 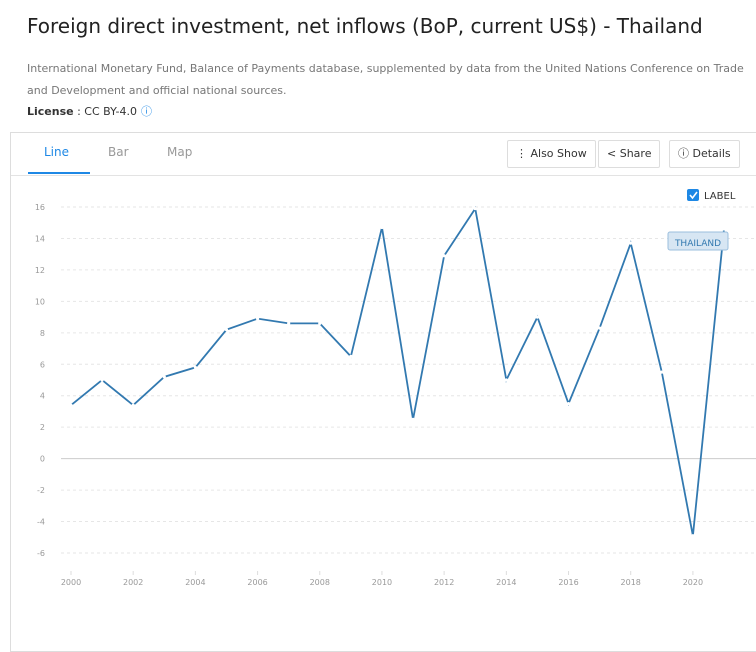 I want to click on button: ⋮ Also Show, so click(x=551, y=154).